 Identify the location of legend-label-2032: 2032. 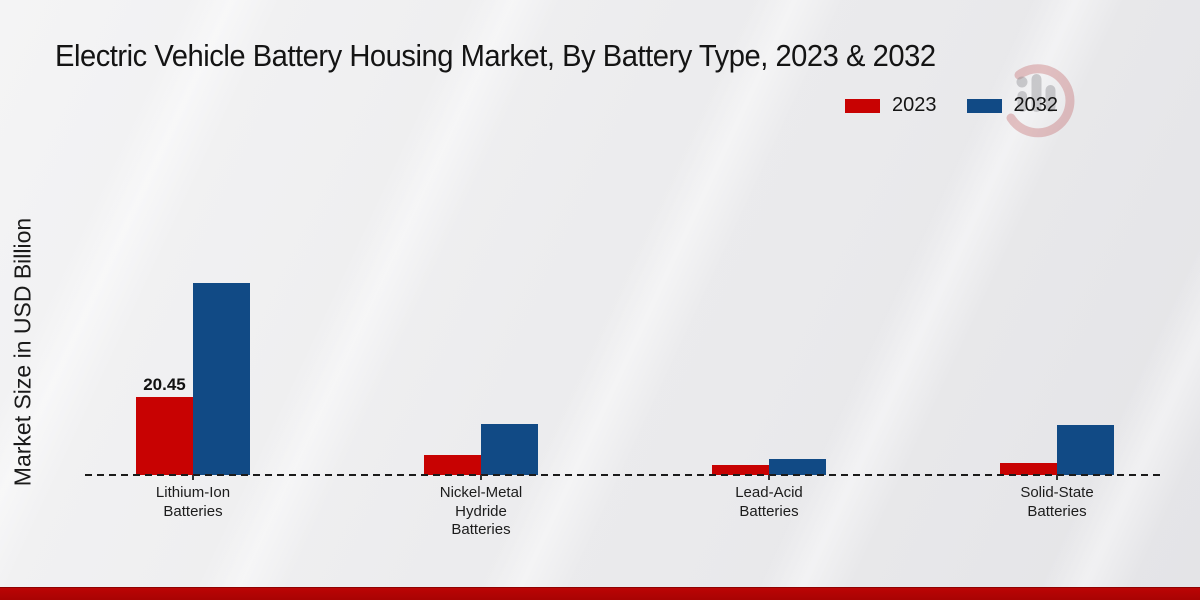
(1036, 105).